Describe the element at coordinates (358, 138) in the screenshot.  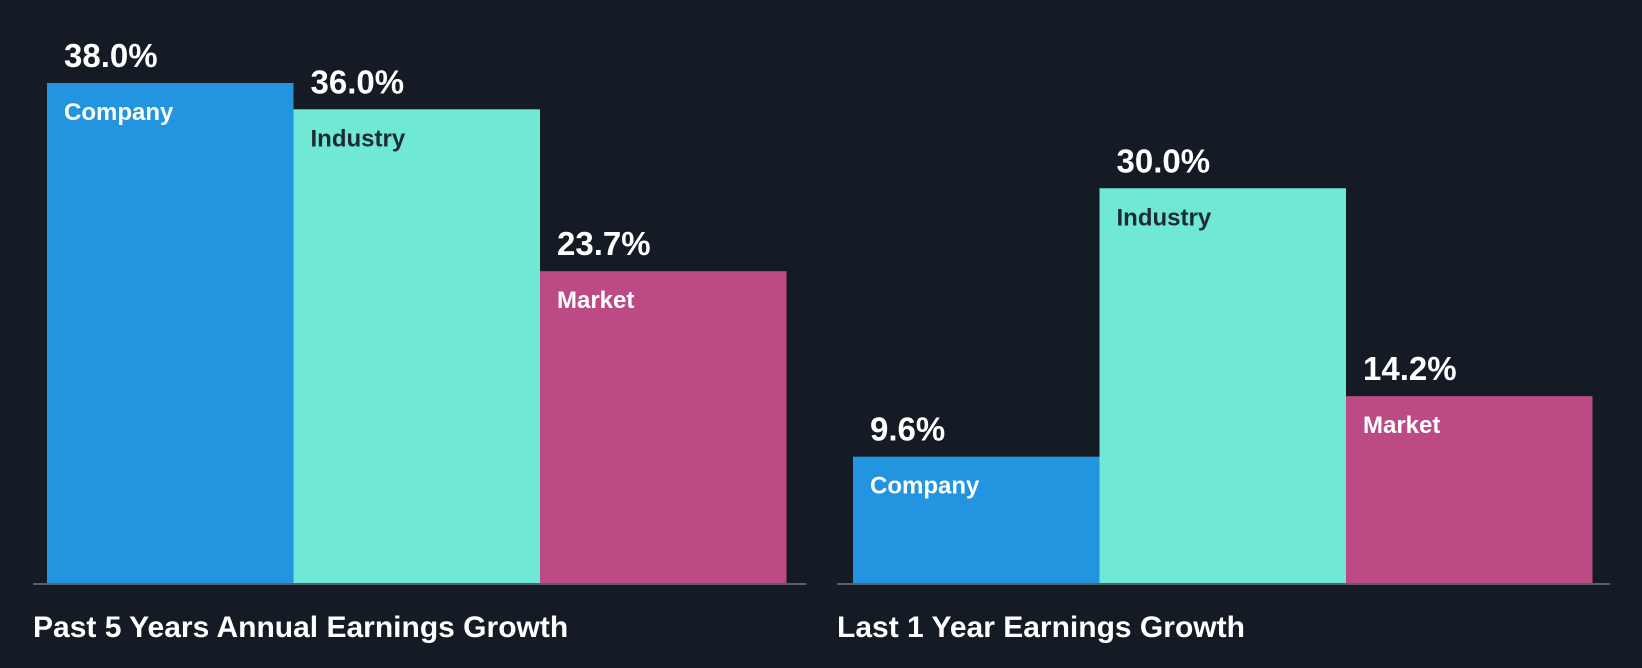
I see `category-label-industry-1: Industry` at that location.